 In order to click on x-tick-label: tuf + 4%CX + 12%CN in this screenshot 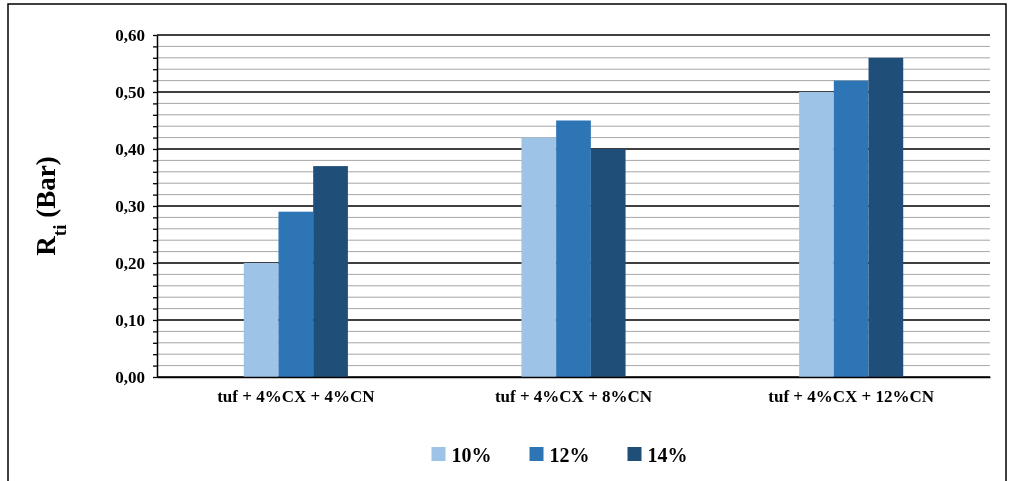, I will do `click(851, 397)`.